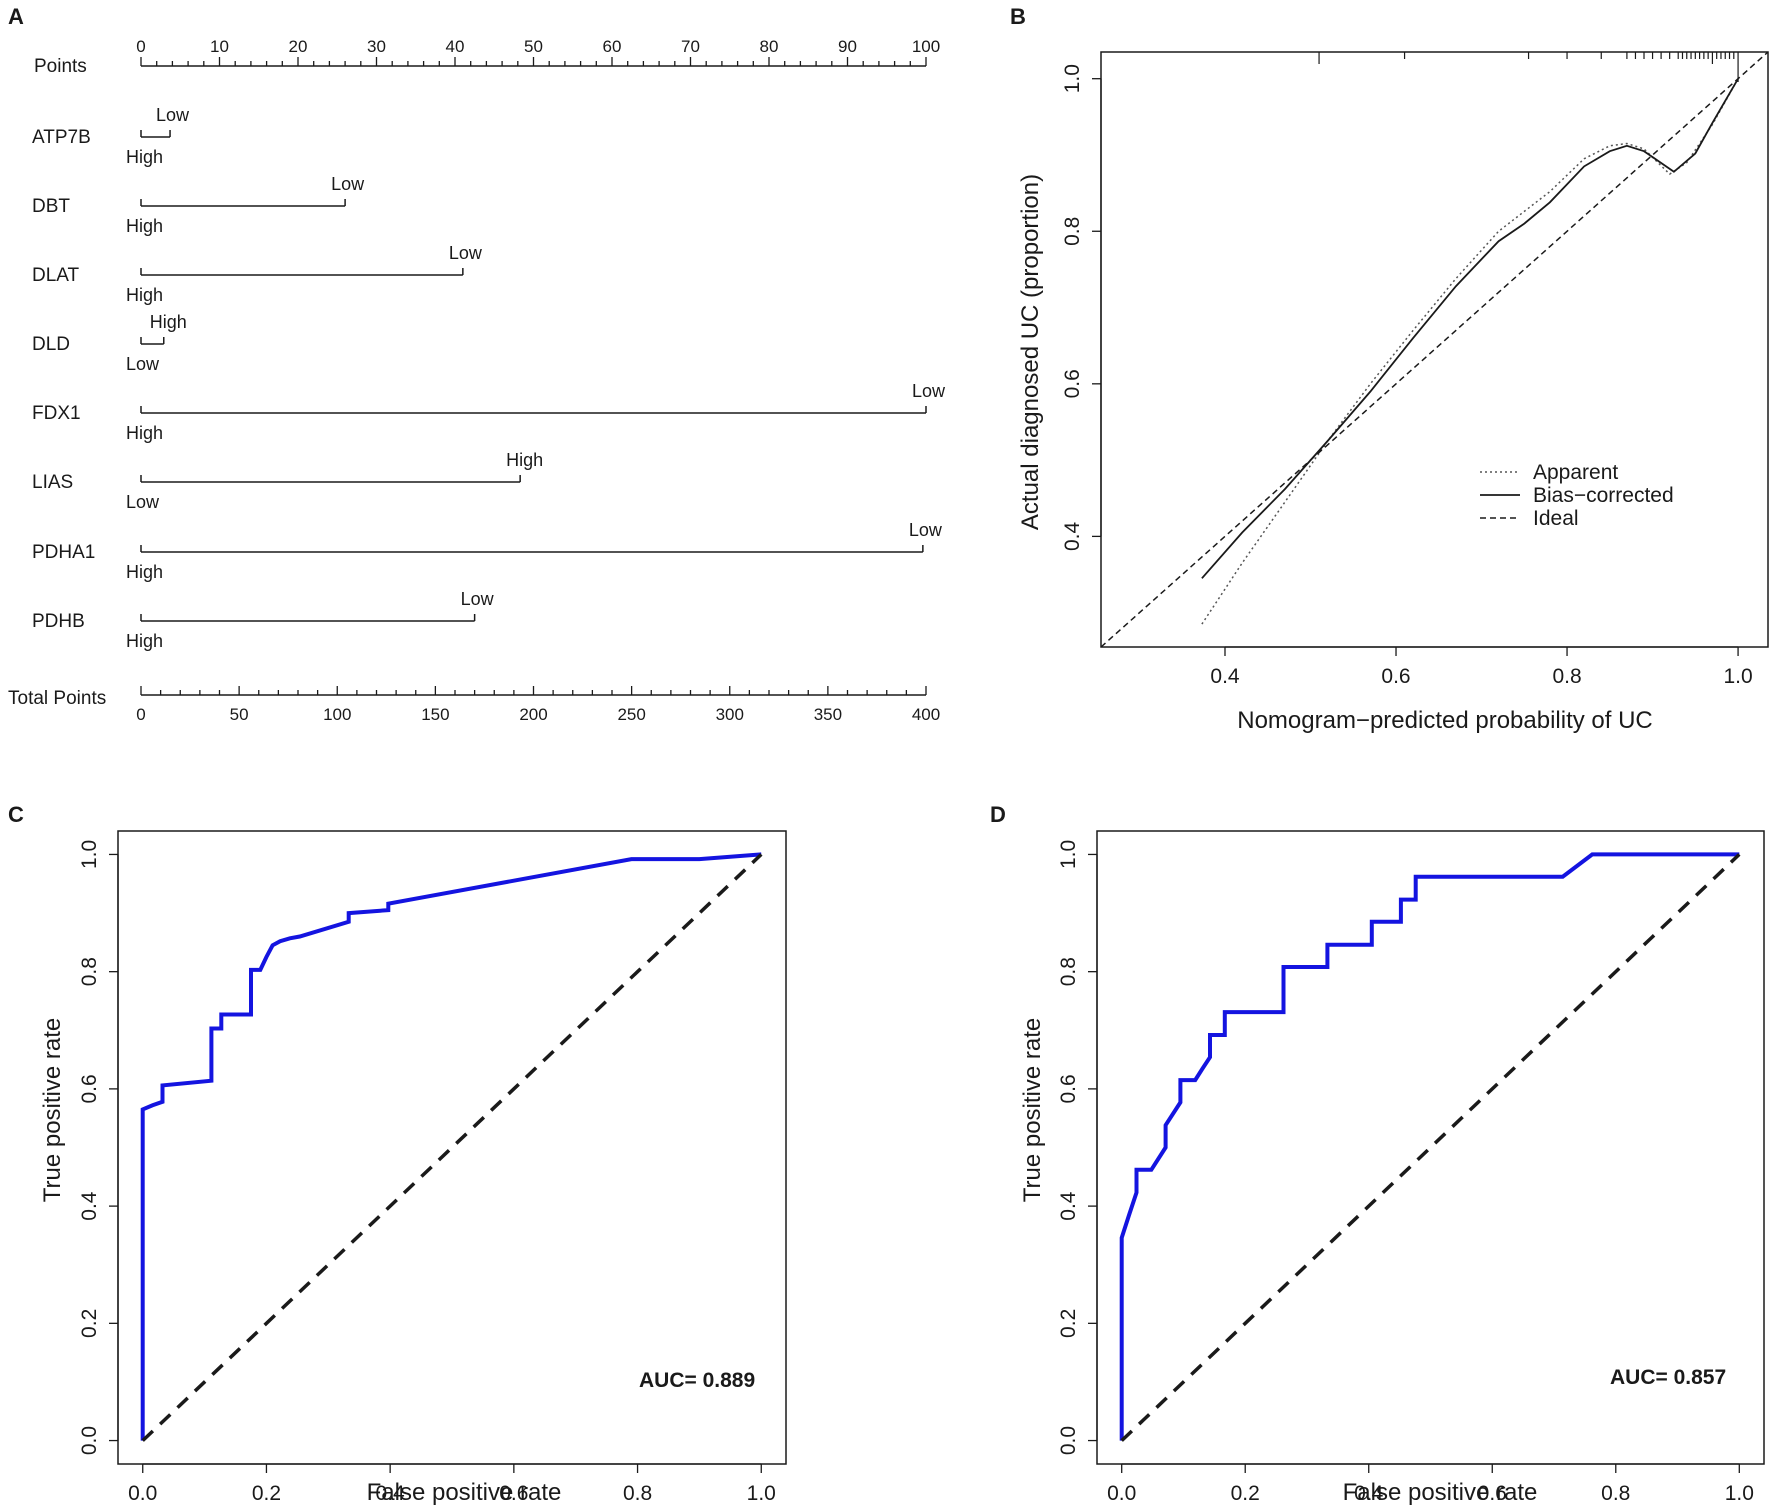  I want to click on series-reference, so click(1430, 1147).